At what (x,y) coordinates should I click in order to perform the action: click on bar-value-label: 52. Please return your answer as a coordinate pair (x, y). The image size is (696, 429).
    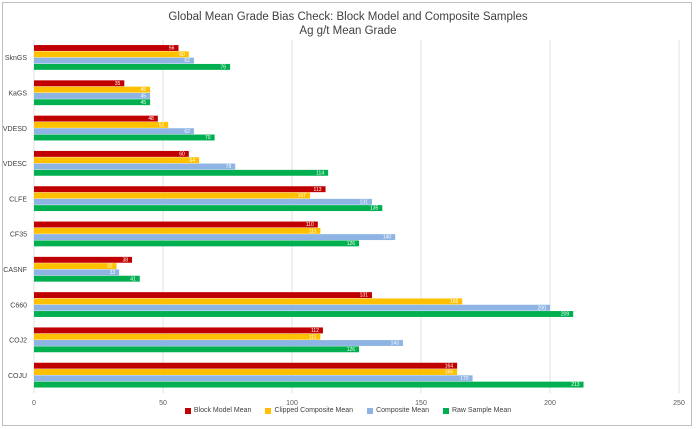
    Looking at the image, I should click on (162, 125).